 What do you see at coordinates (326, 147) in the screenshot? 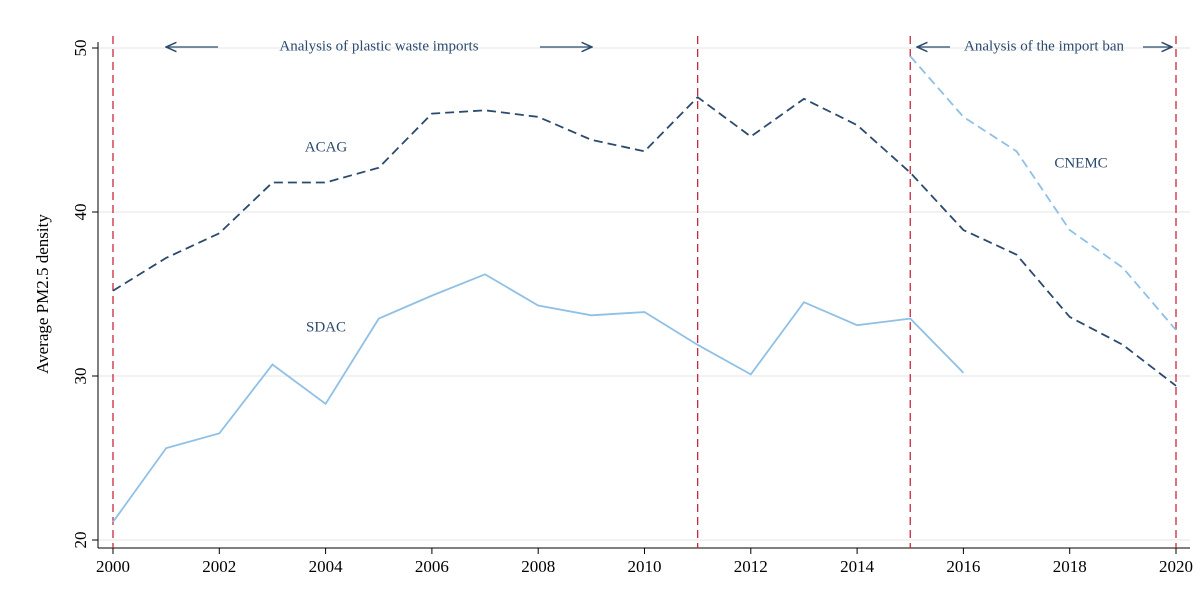
I see `series-label: ACAG` at bounding box center [326, 147].